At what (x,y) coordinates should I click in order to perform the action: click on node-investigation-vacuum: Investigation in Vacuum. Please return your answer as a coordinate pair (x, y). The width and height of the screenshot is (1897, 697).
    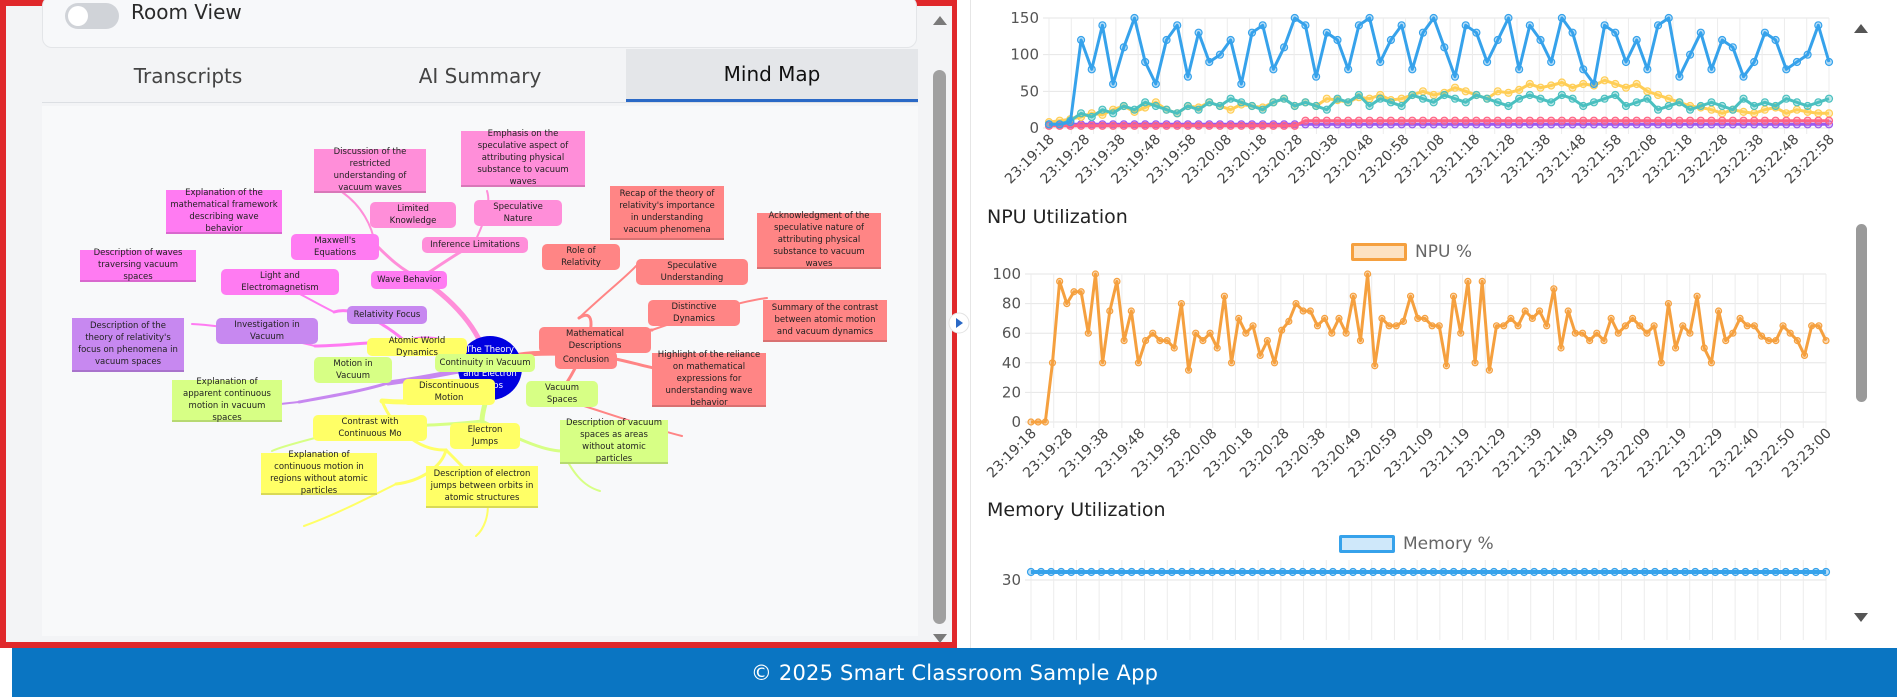
    Looking at the image, I should click on (267, 331).